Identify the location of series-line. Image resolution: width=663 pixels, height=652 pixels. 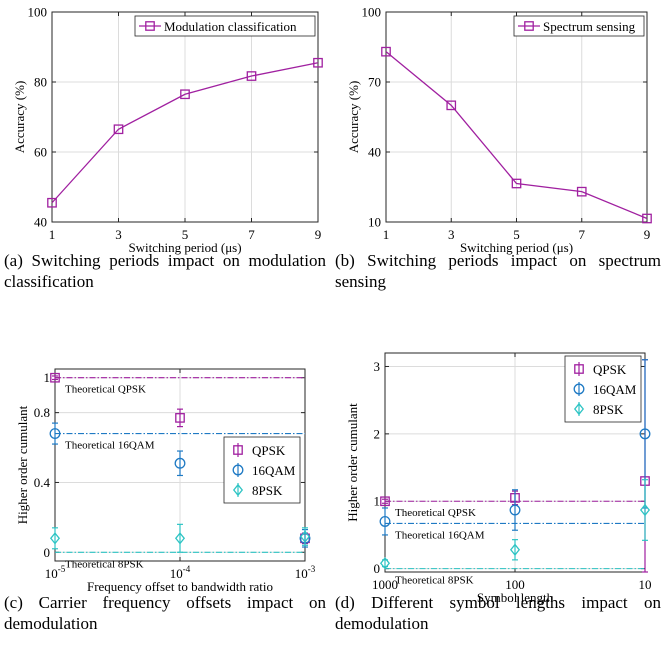
(185, 133).